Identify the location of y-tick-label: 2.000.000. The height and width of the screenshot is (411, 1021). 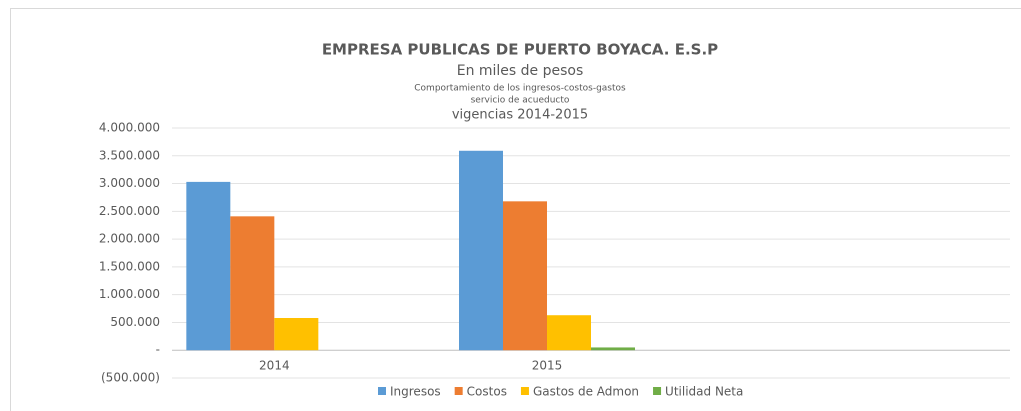
(129, 239).